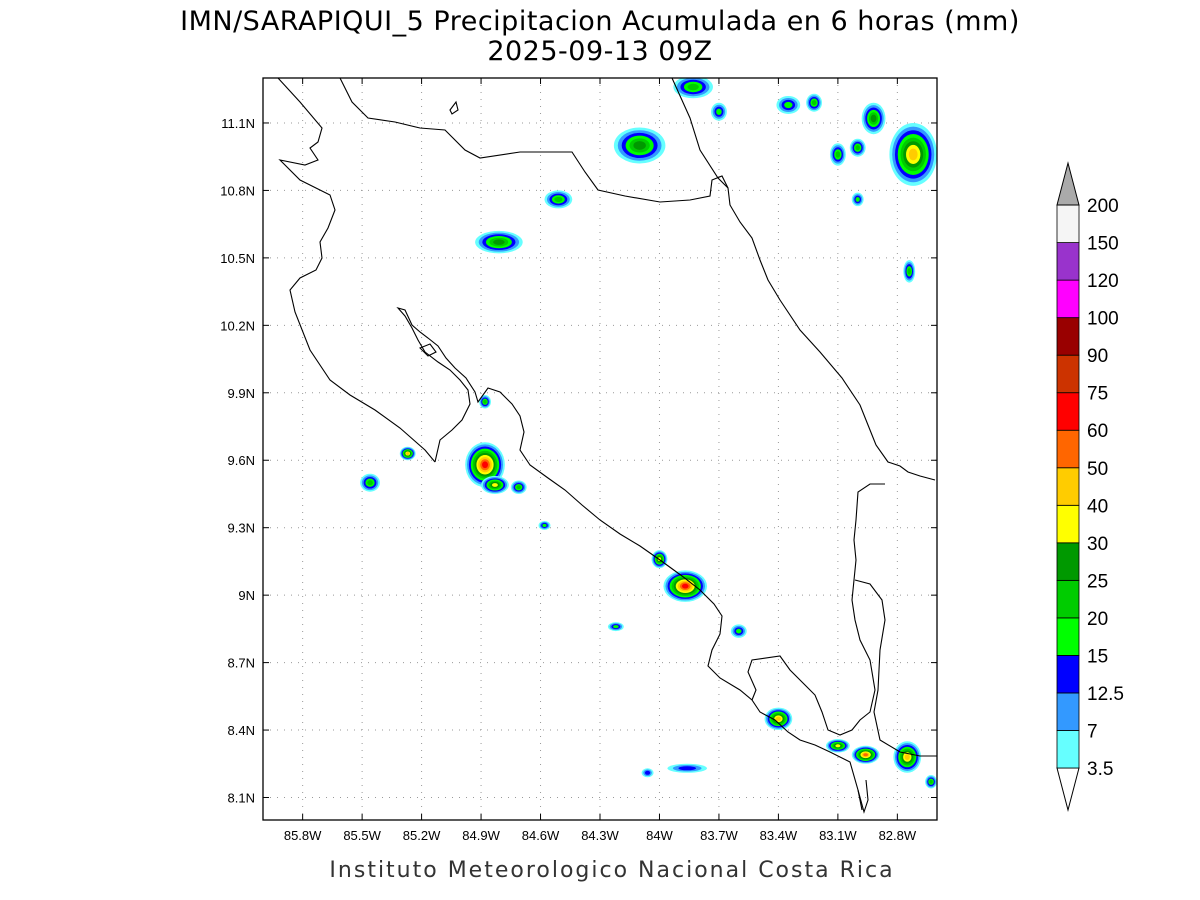  Describe the element at coordinates (599, 51) in the screenshot. I see `title-line-2: 2025-09-13 09Z` at that location.